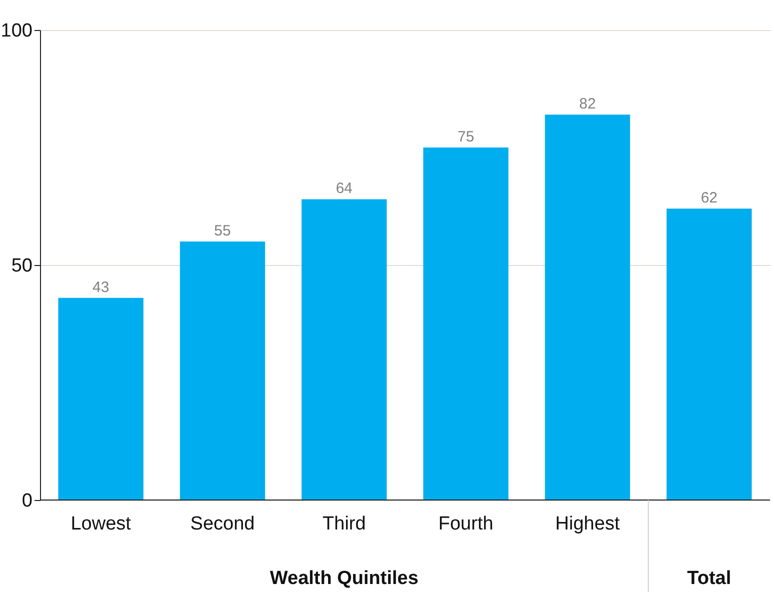  I want to click on data-label: 55, so click(222, 231).